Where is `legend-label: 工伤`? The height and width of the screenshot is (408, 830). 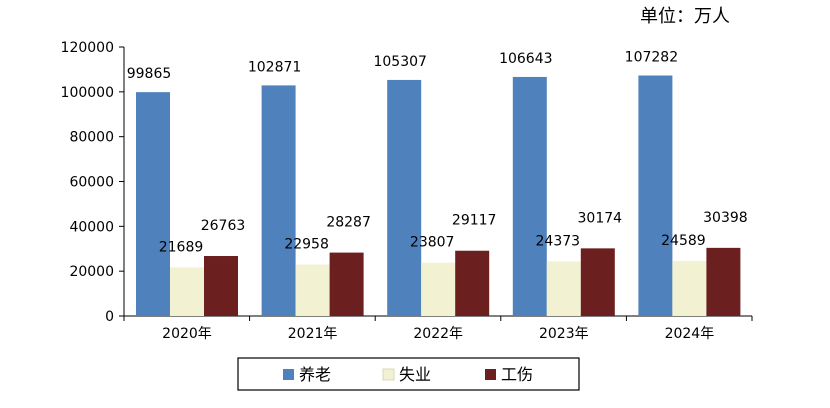
legend-label: 工伤 is located at coordinates (517, 374).